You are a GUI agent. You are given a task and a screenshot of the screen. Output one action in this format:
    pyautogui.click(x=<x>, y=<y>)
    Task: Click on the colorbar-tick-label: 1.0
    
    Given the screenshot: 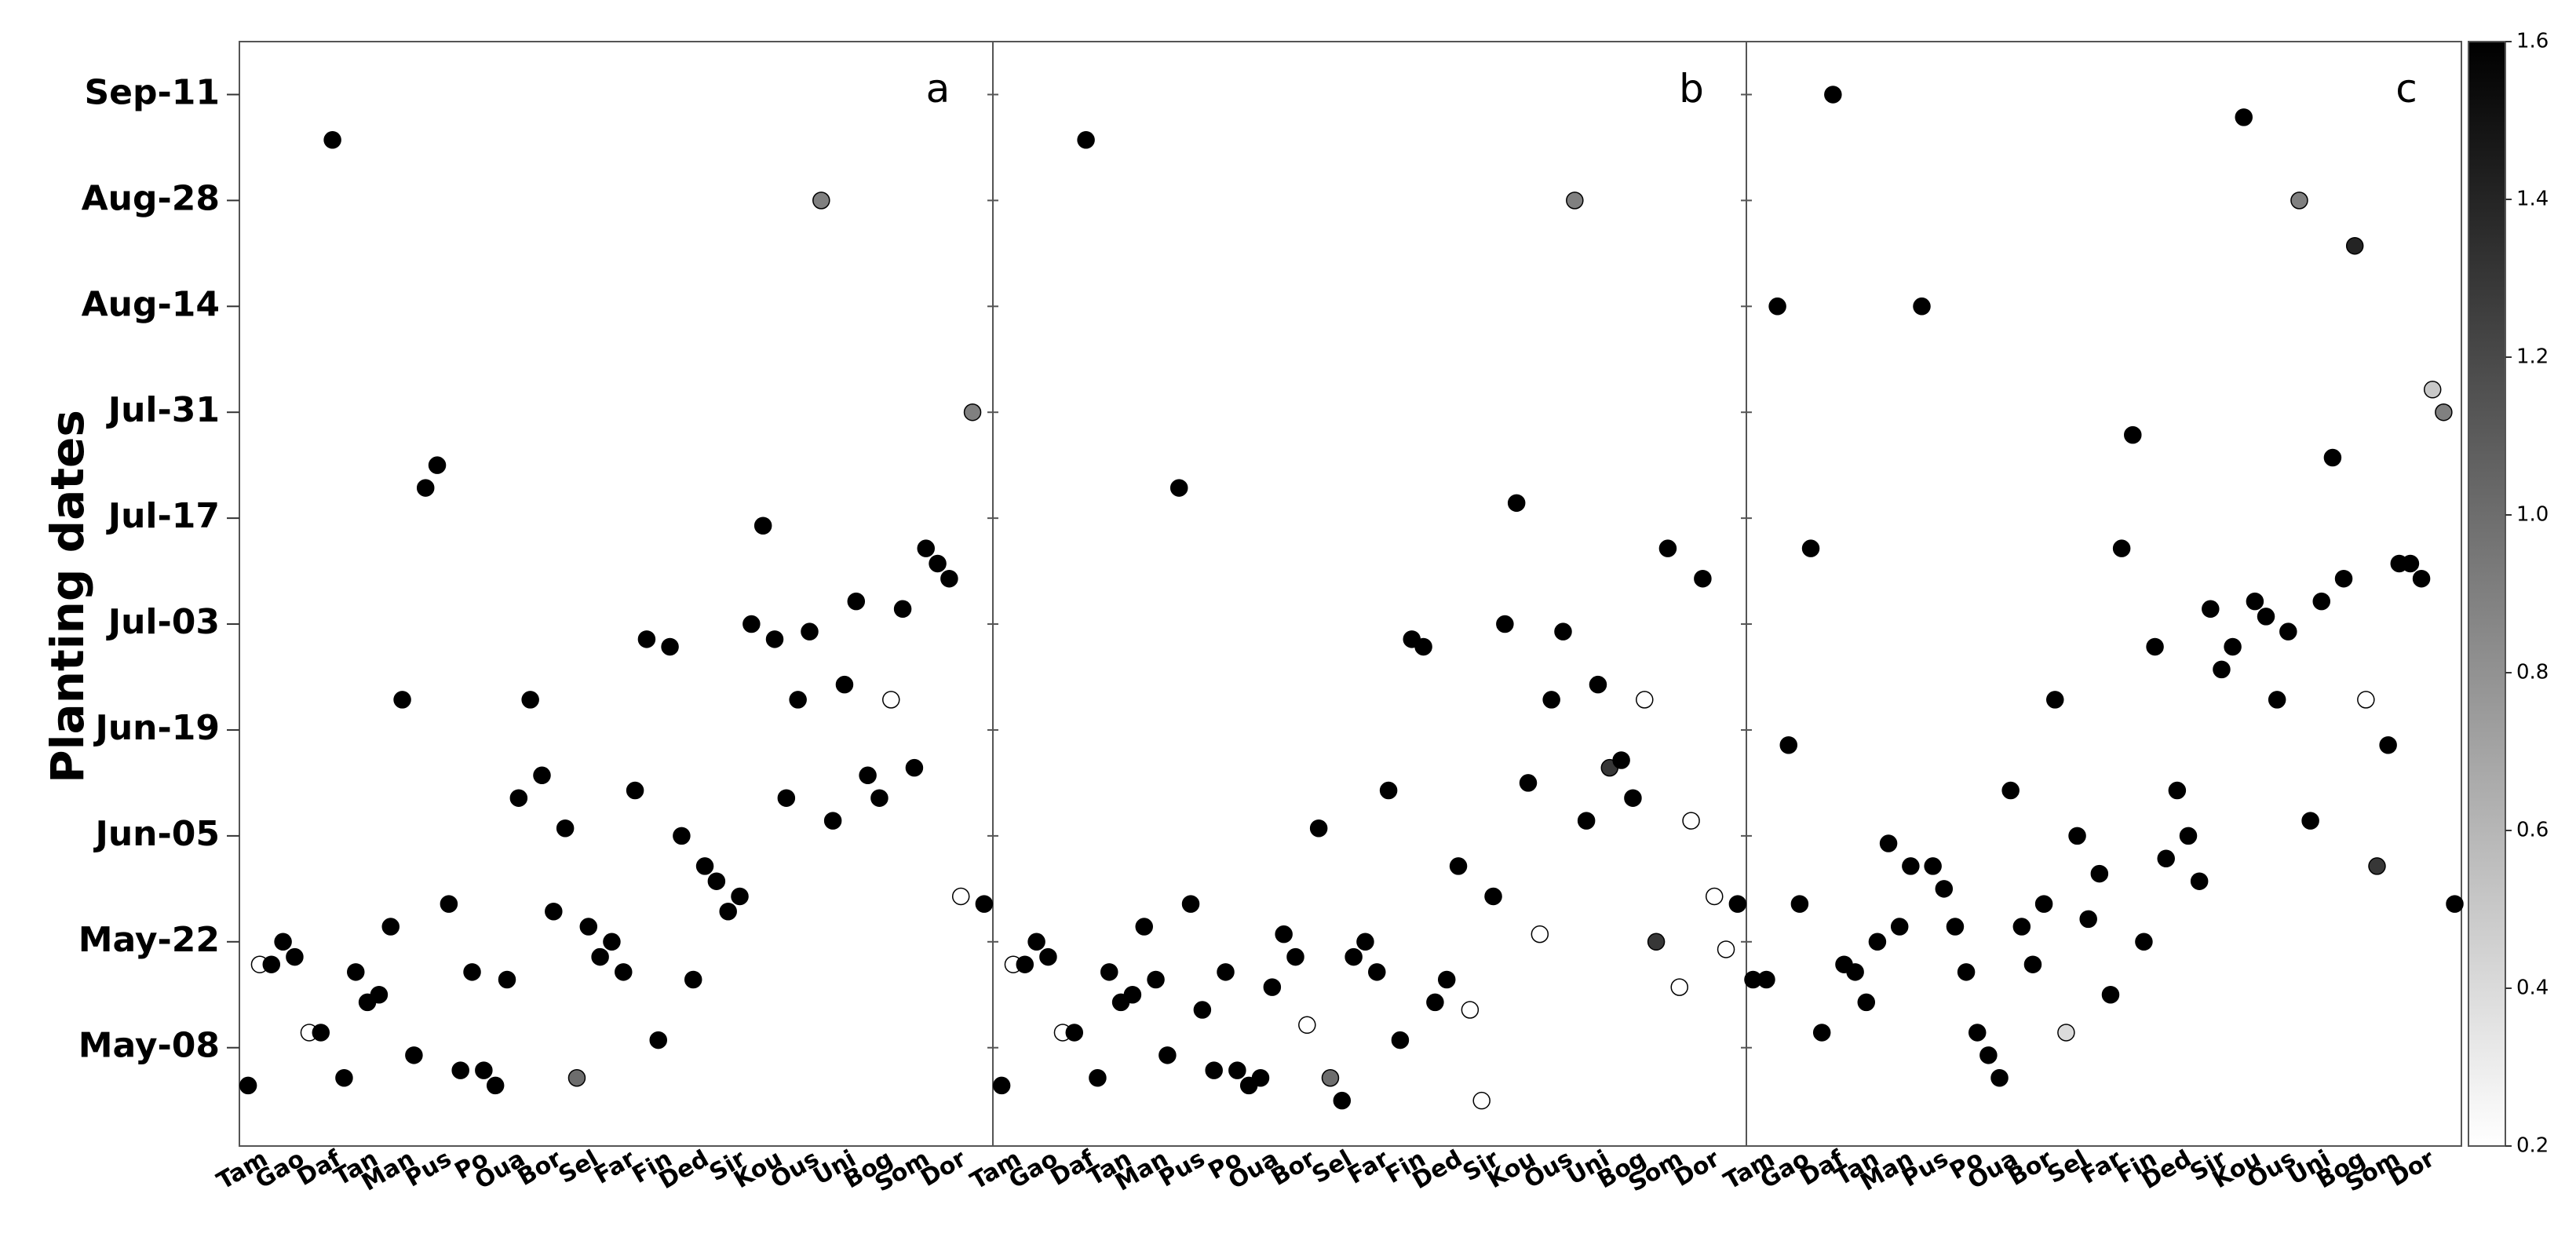 What is the action you would take?
    pyautogui.click(x=2532, y=515)
    